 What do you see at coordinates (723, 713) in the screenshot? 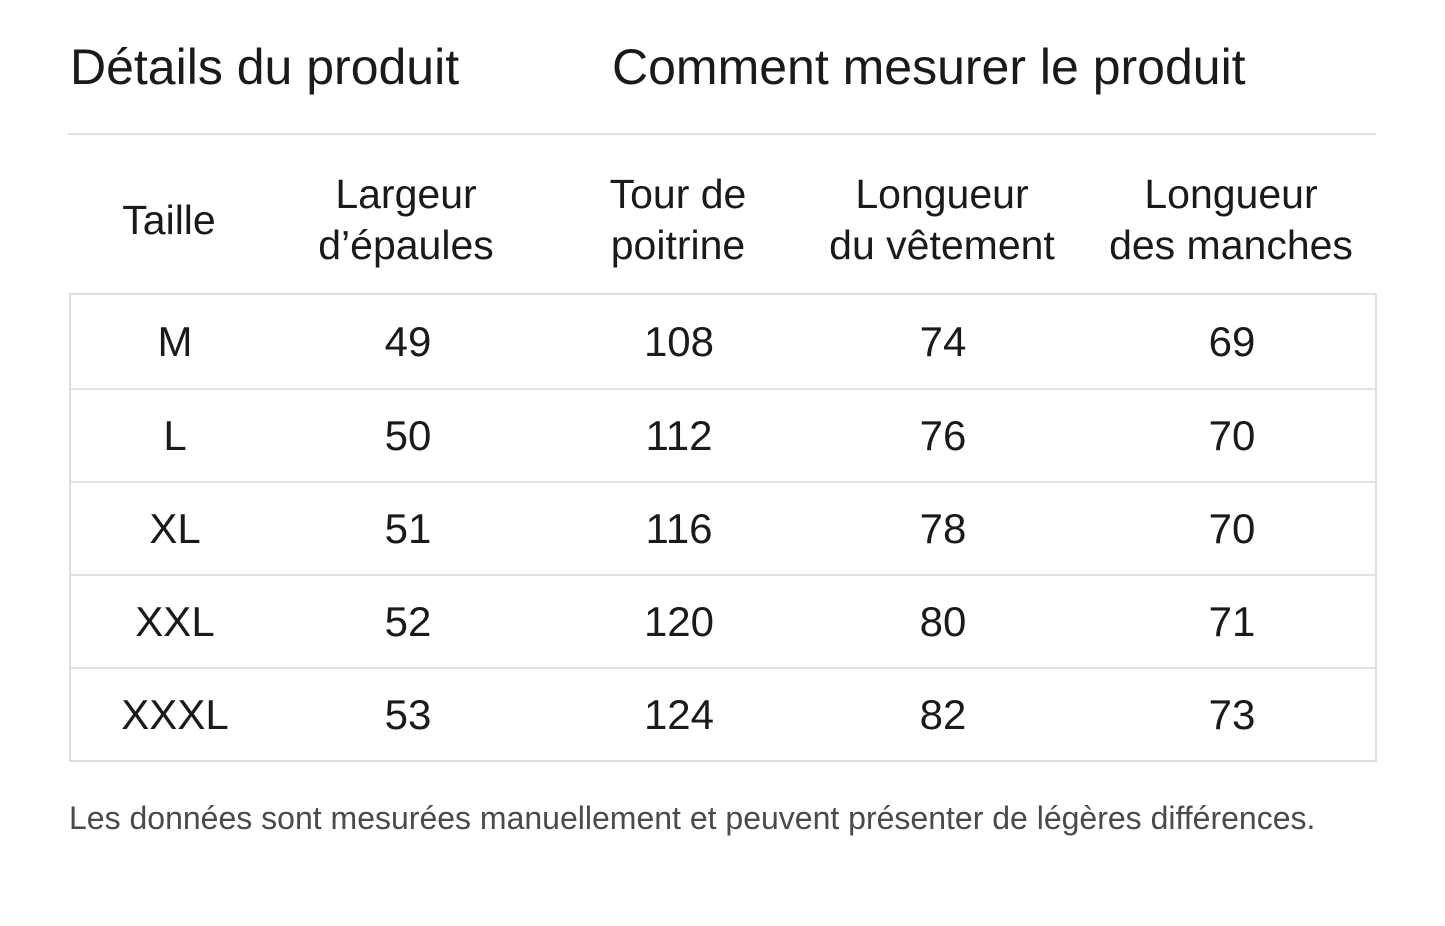
I see `table-row: XXXL 53 124 82 73` at bounding box center [723, 713].